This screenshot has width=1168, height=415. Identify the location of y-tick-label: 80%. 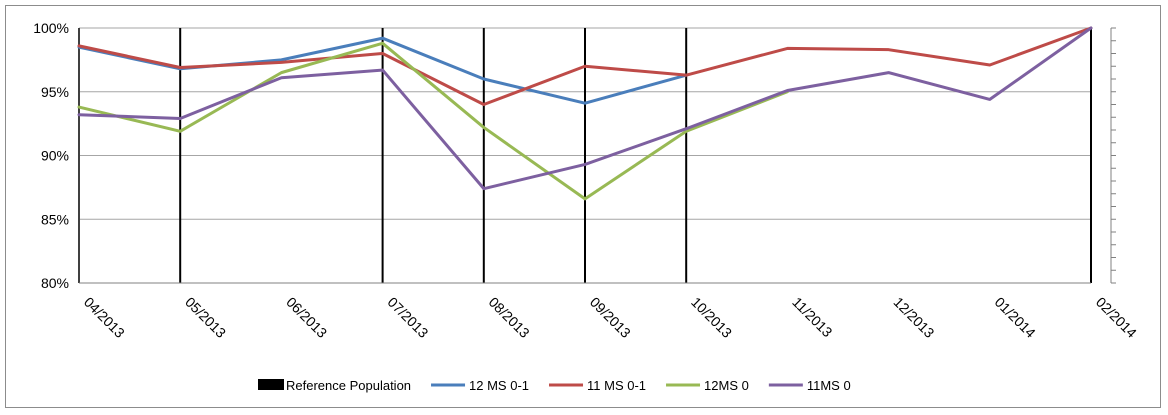
(55, 283).